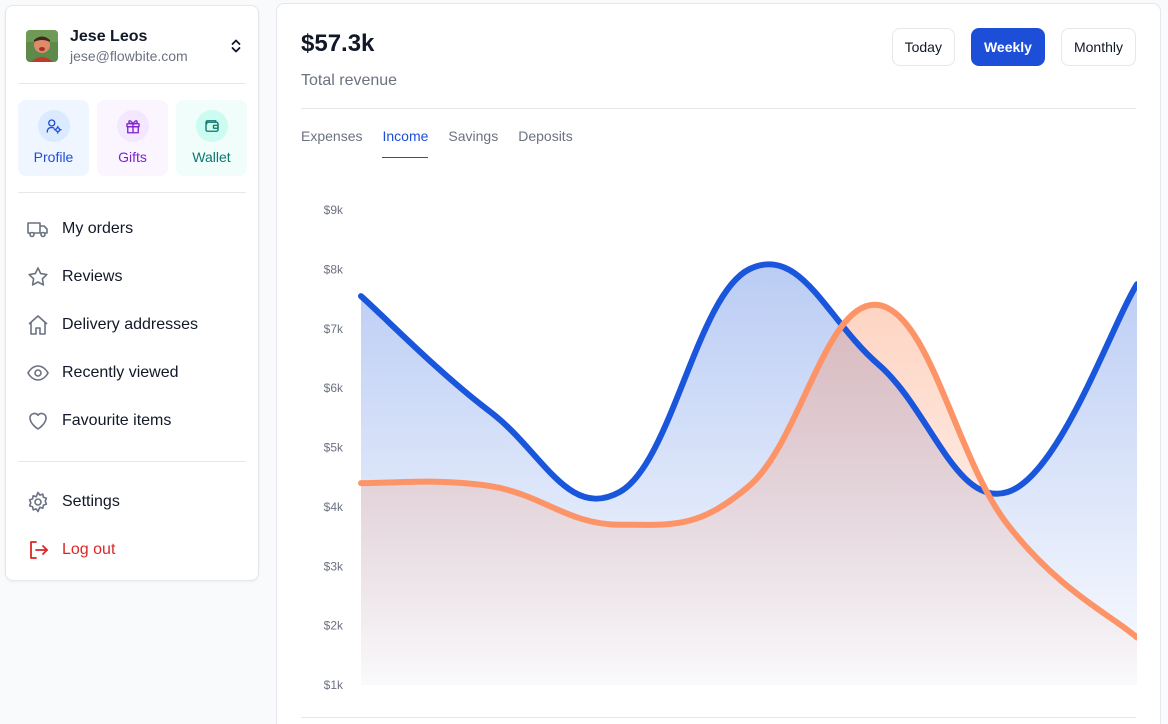 Image resolution: width=1168 pixels, height=724 pixels. Describe the element at coordinates (53, 157) in the screenshot. I see `profile-label: Profile` at that location.